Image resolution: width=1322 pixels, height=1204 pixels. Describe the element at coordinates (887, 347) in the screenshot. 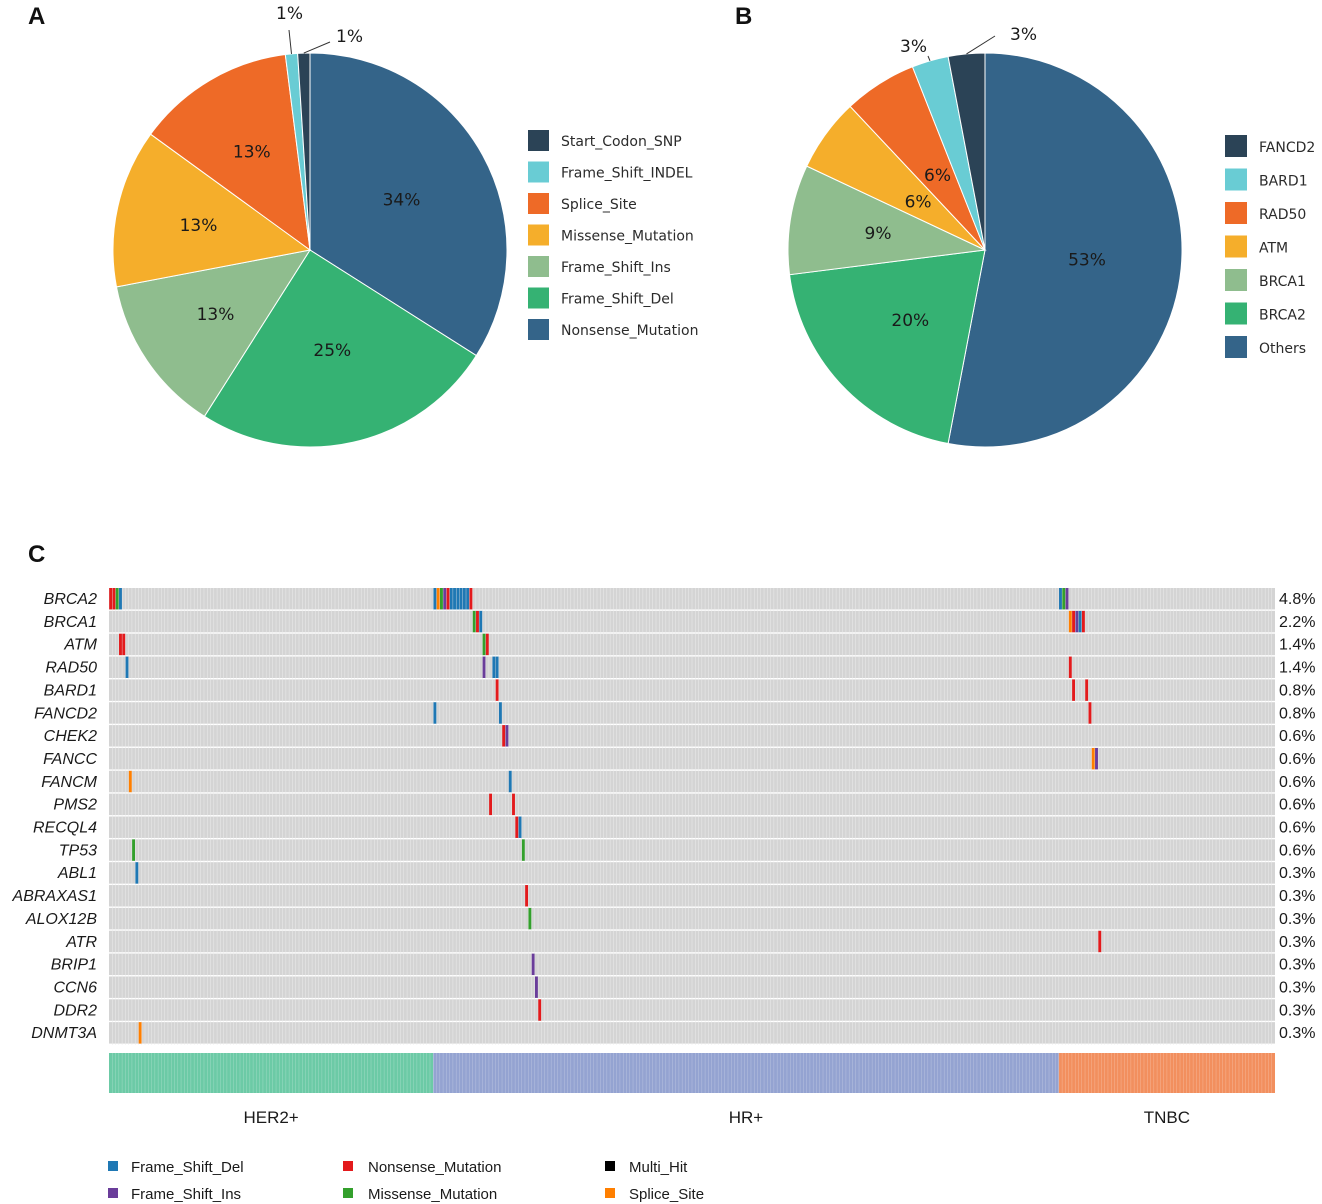

I see `pie-slice-brca2` at that location.